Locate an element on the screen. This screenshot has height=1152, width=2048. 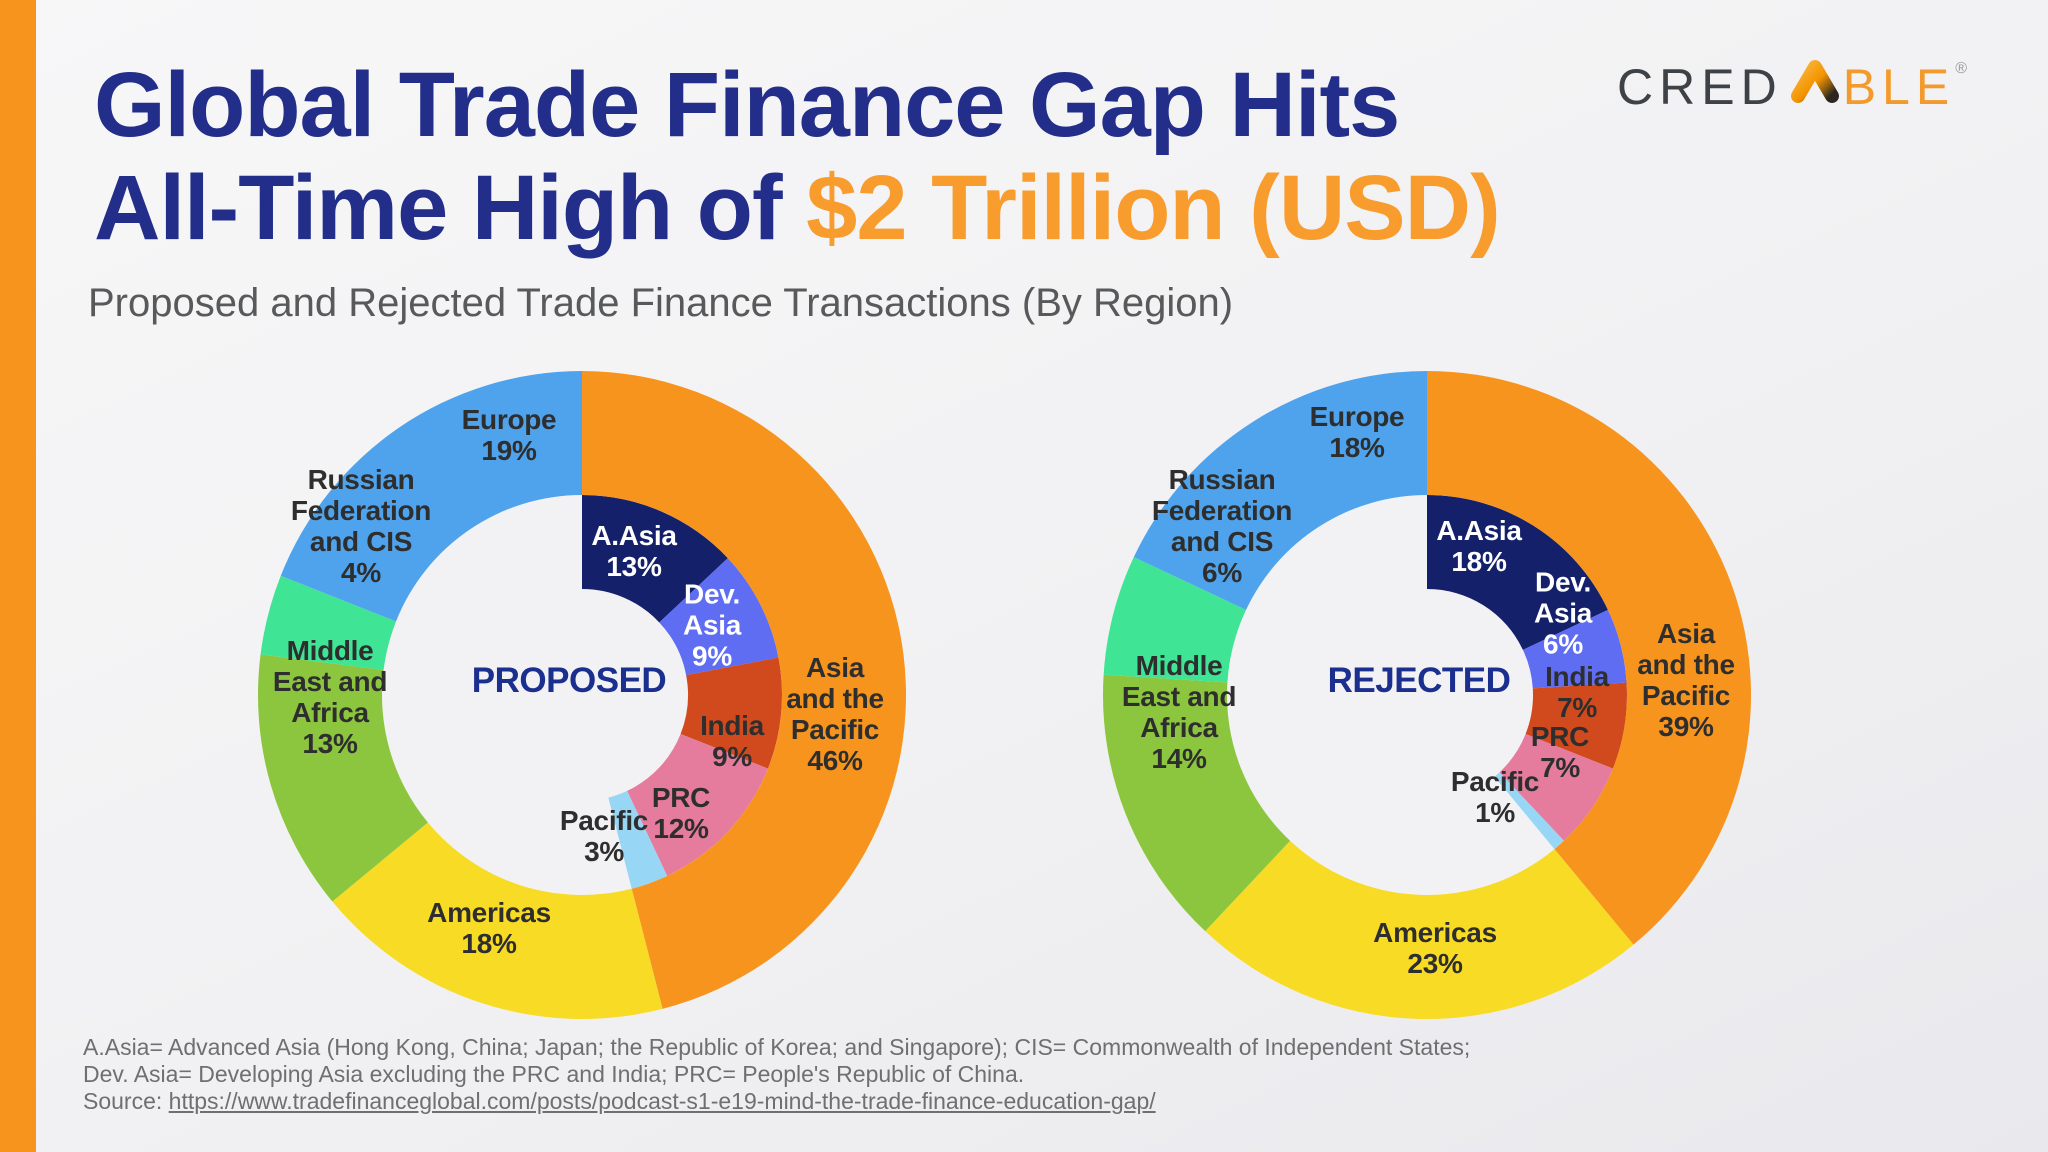
segment-label-pacific: Pacific 3% is located at coordinates (604, 836).